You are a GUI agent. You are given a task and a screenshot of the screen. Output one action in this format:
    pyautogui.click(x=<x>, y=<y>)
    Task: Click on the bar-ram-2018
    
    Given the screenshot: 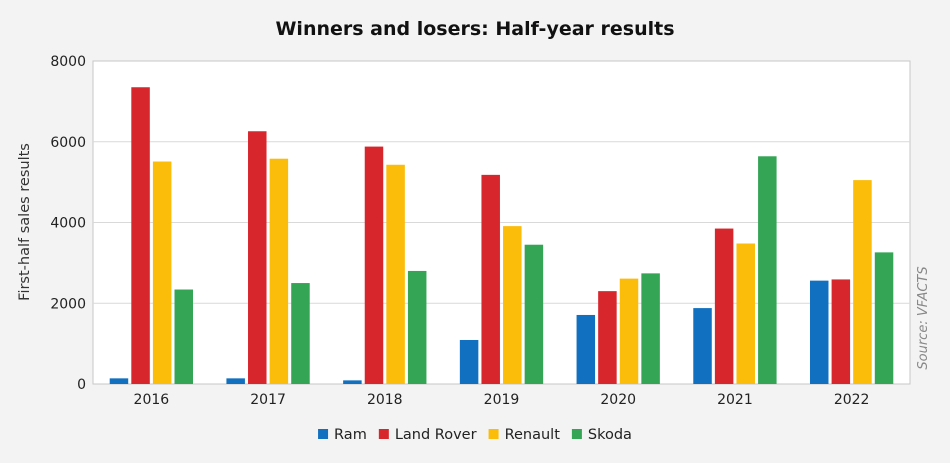 What is the action you would take?
    pyautogui.click(x=352, y=382)
    